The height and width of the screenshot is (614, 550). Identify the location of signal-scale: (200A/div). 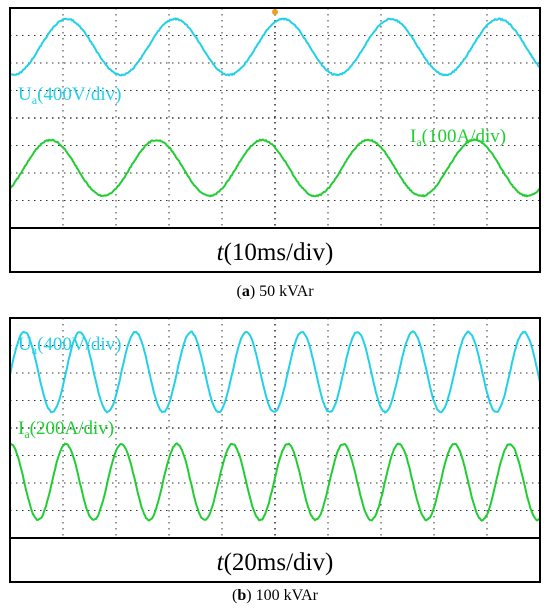
(72, 428).